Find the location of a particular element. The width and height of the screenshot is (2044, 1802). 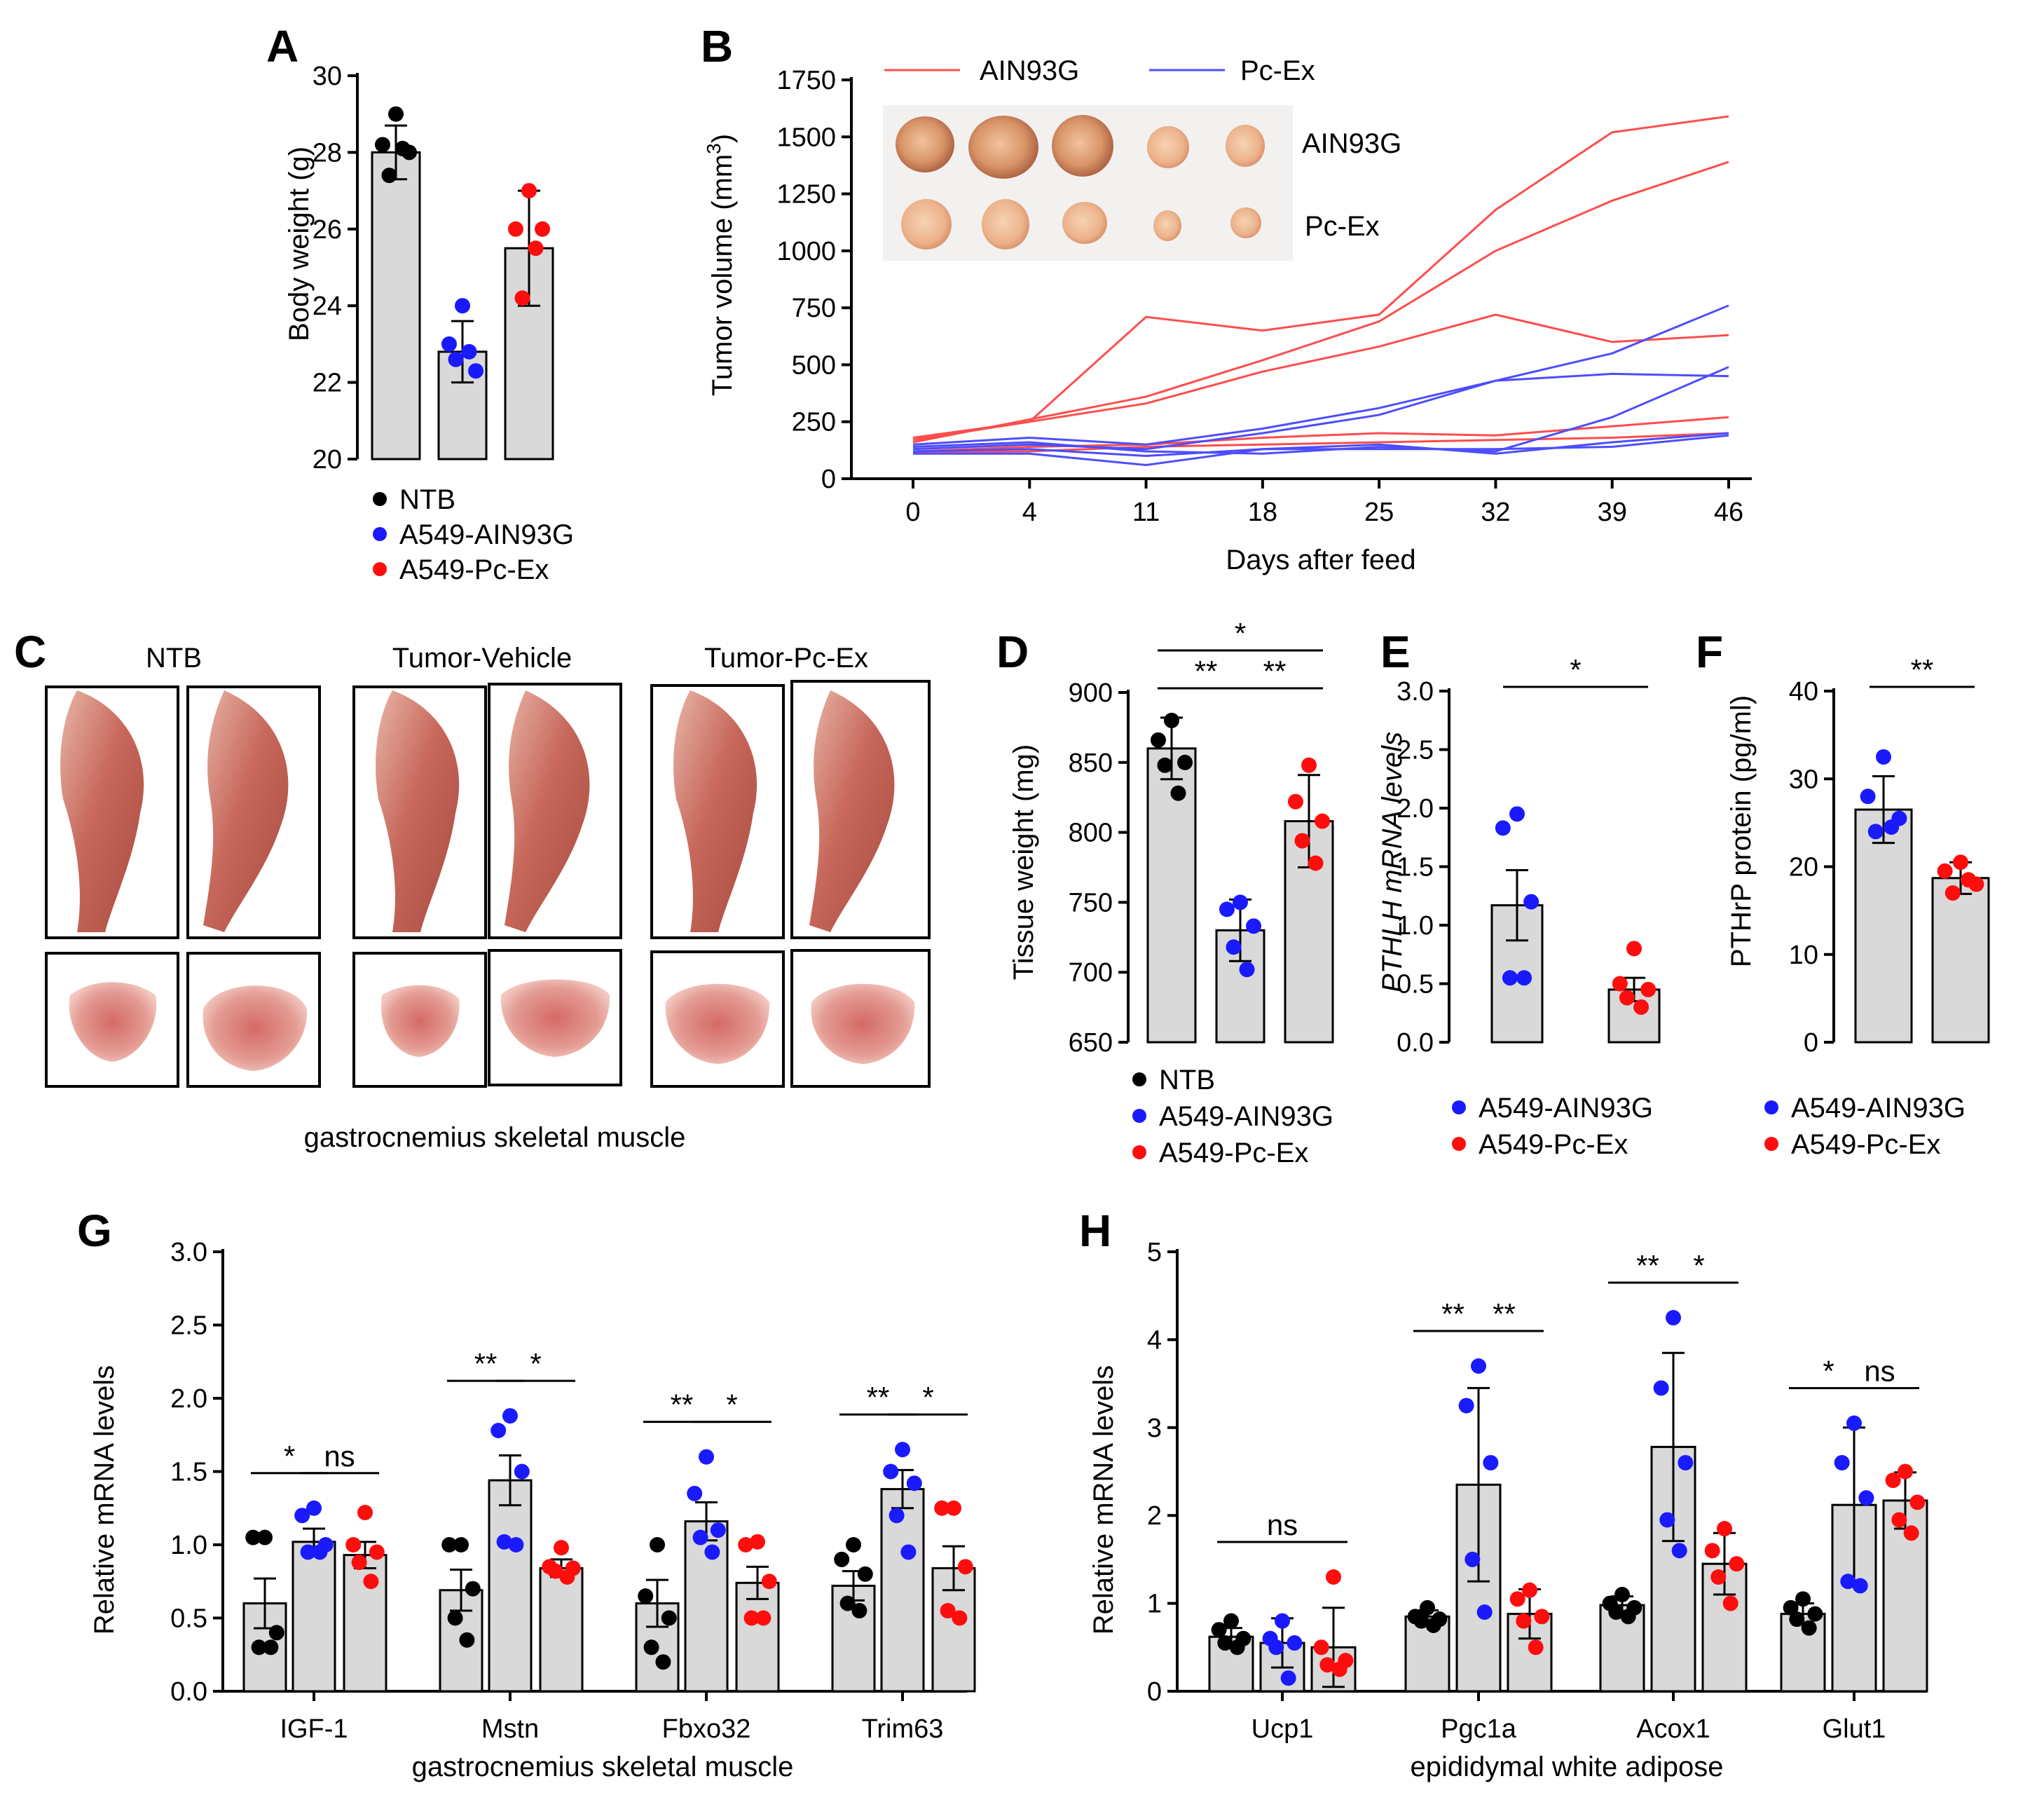

photo-row-label-ain93g: AIN93G is located at coordinates (1351, 143).